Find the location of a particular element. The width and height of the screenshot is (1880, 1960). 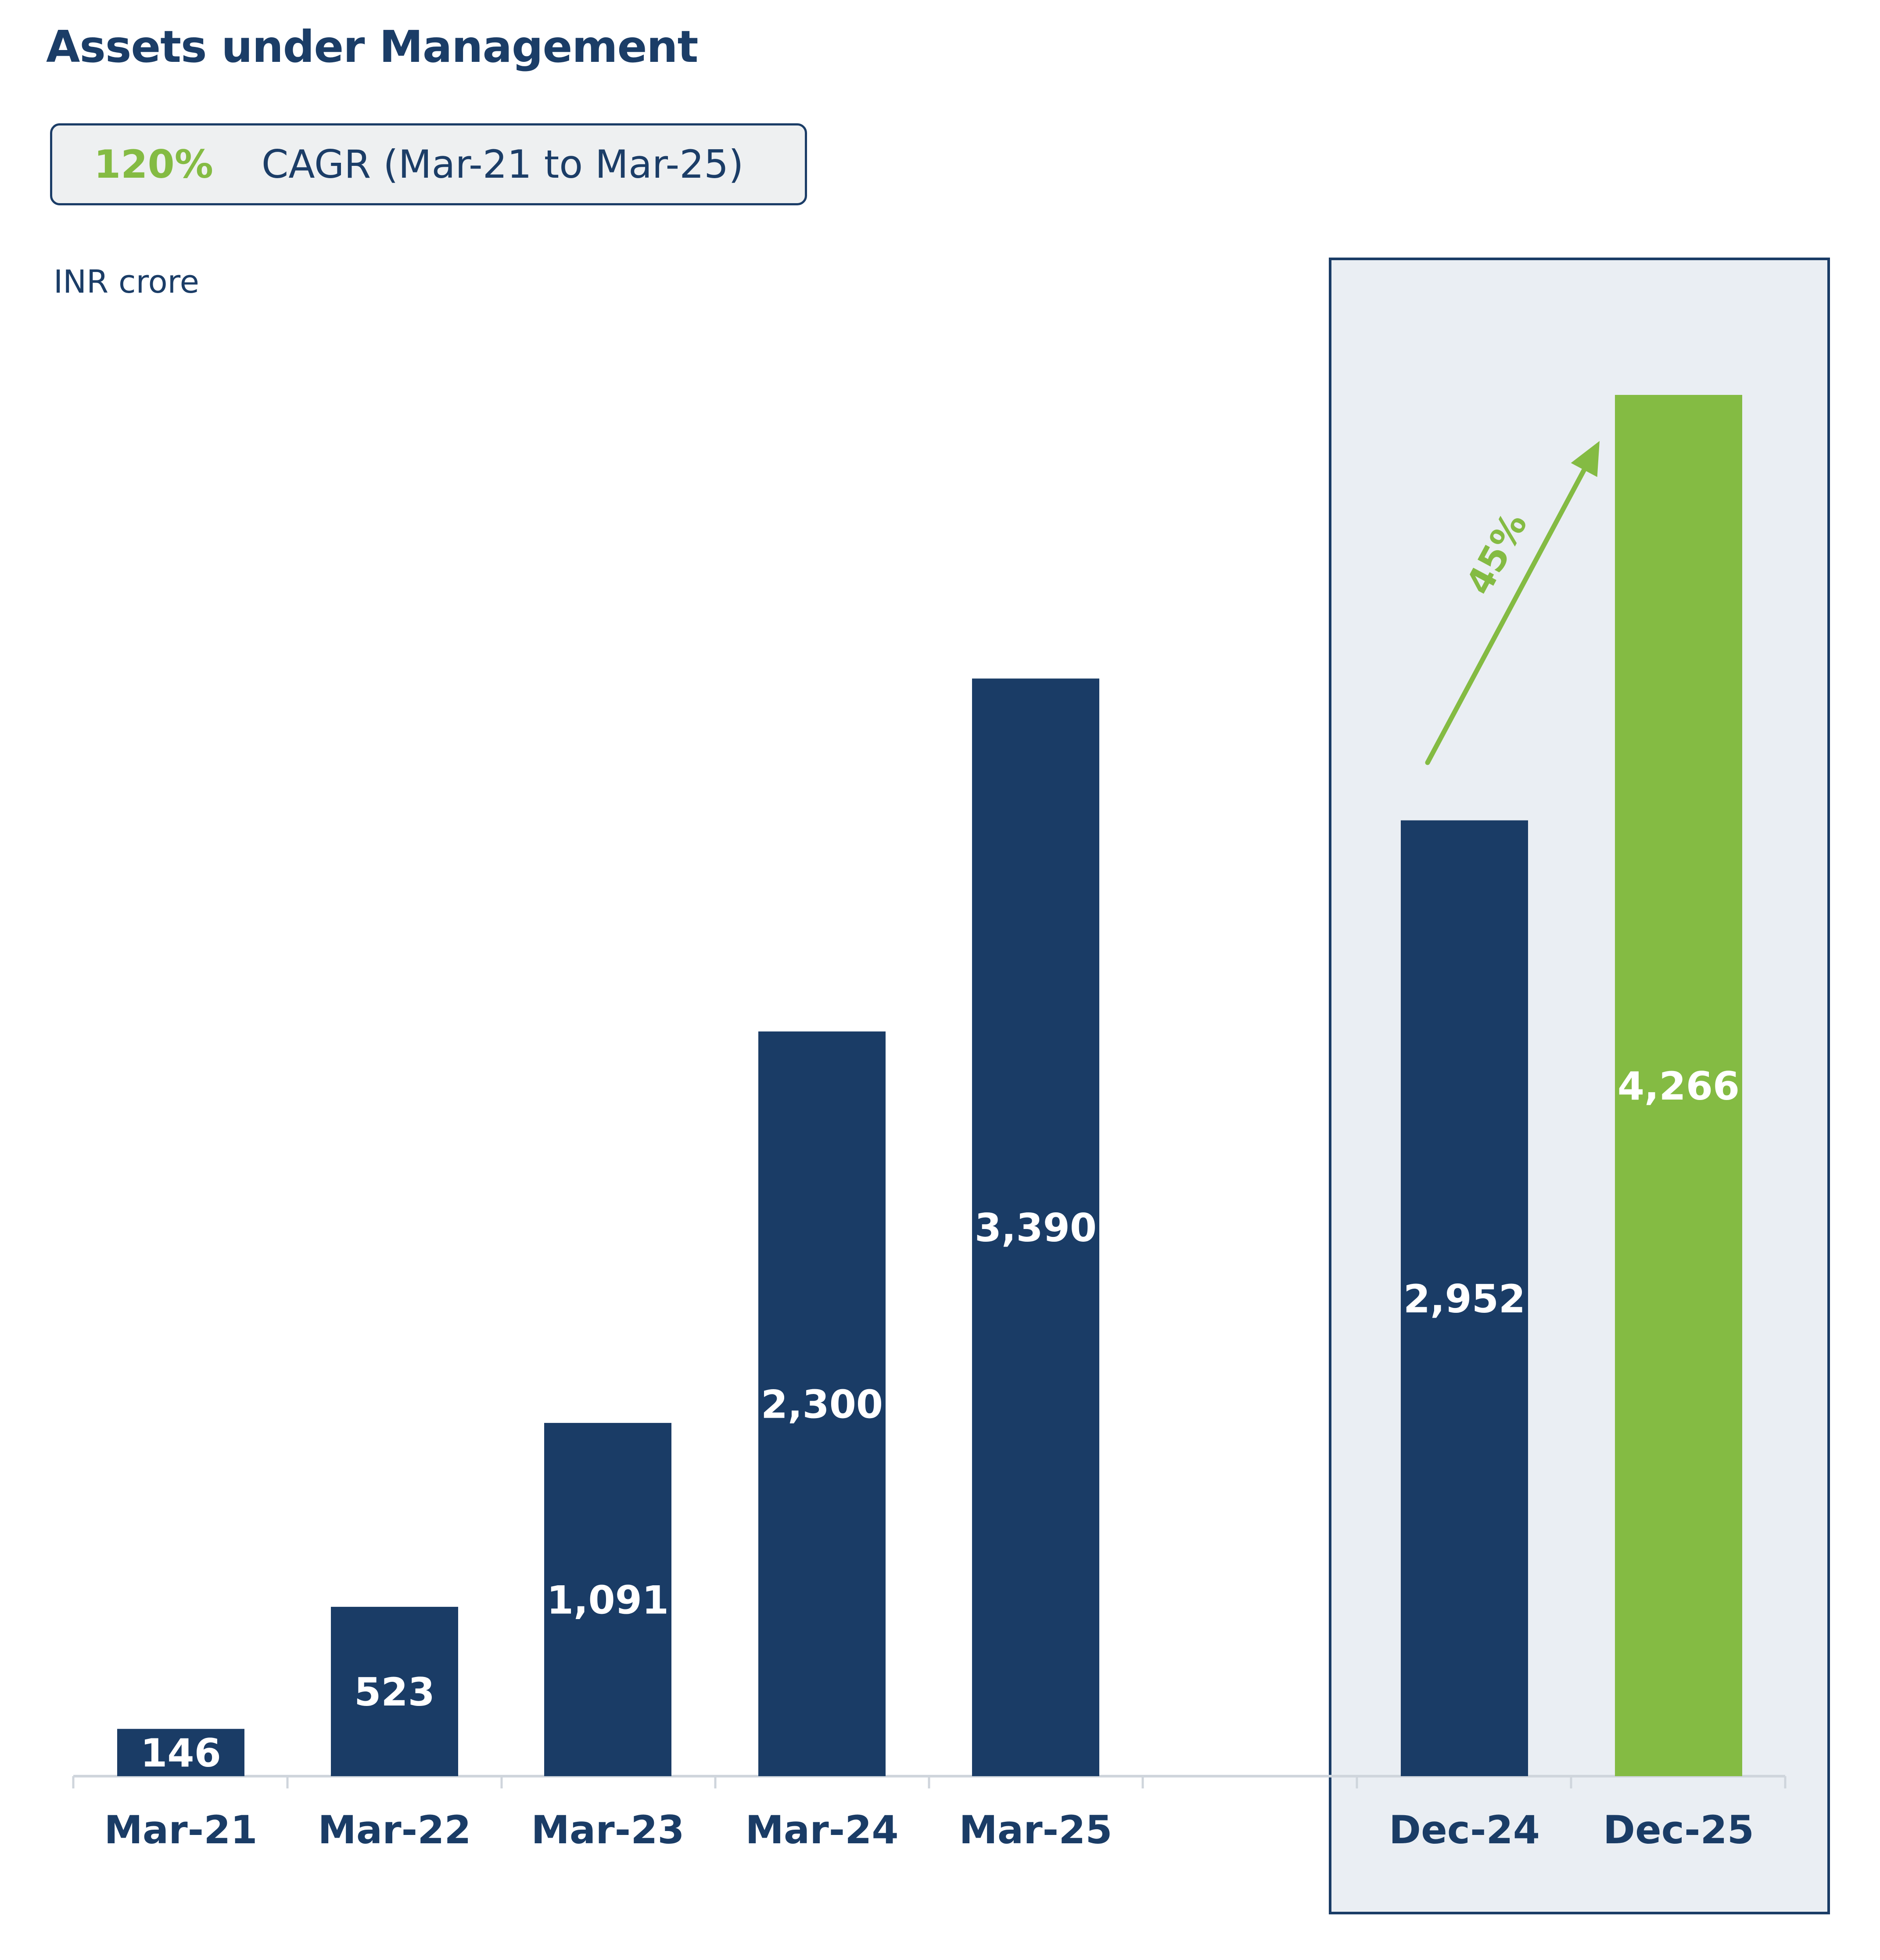

data-label-mar-21: 146 is located at coordinates (181, 1754).